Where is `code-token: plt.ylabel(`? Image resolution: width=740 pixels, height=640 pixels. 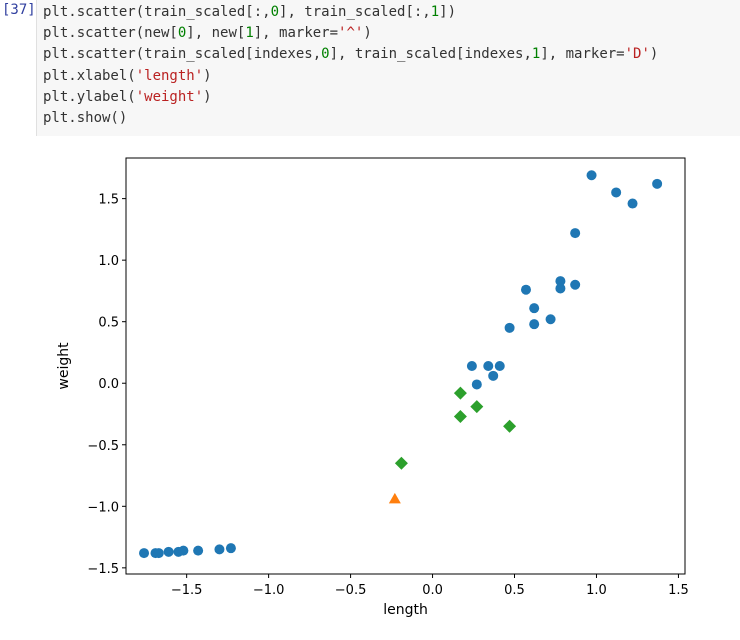
code-token: plt.ylabel( is located at coordinates (89, 96).